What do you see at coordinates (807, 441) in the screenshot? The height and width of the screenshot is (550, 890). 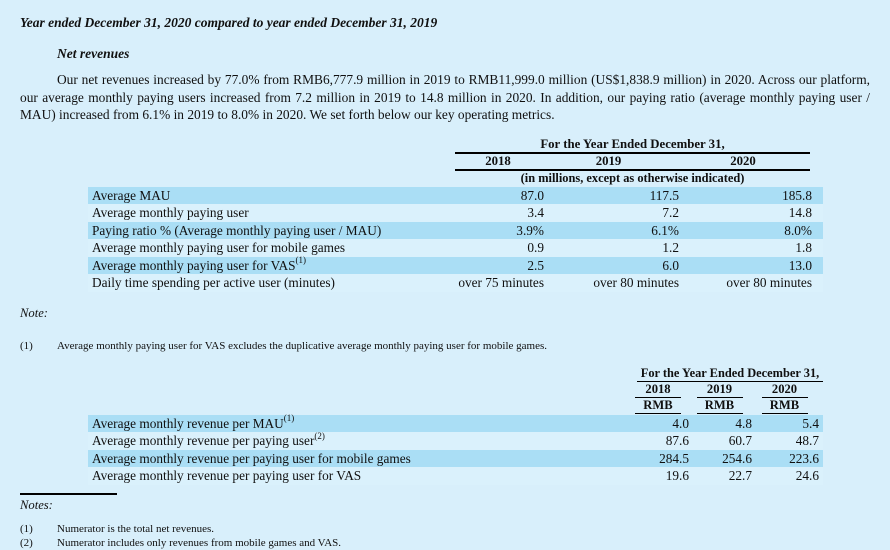 I see `metric-value: 48.7` at bounding box center [807, 441].